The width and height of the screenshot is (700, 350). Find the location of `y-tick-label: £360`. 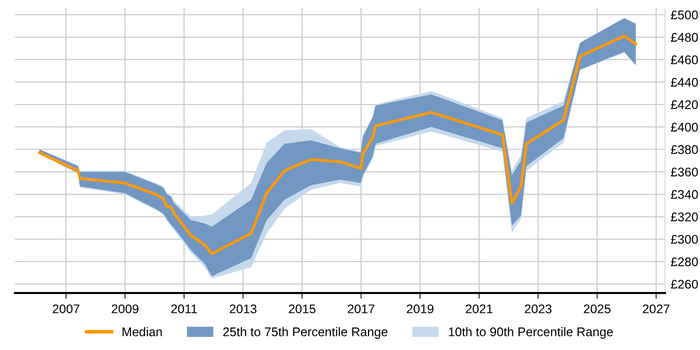

y-tick-label: £360 is located at coordinates (684, 172).